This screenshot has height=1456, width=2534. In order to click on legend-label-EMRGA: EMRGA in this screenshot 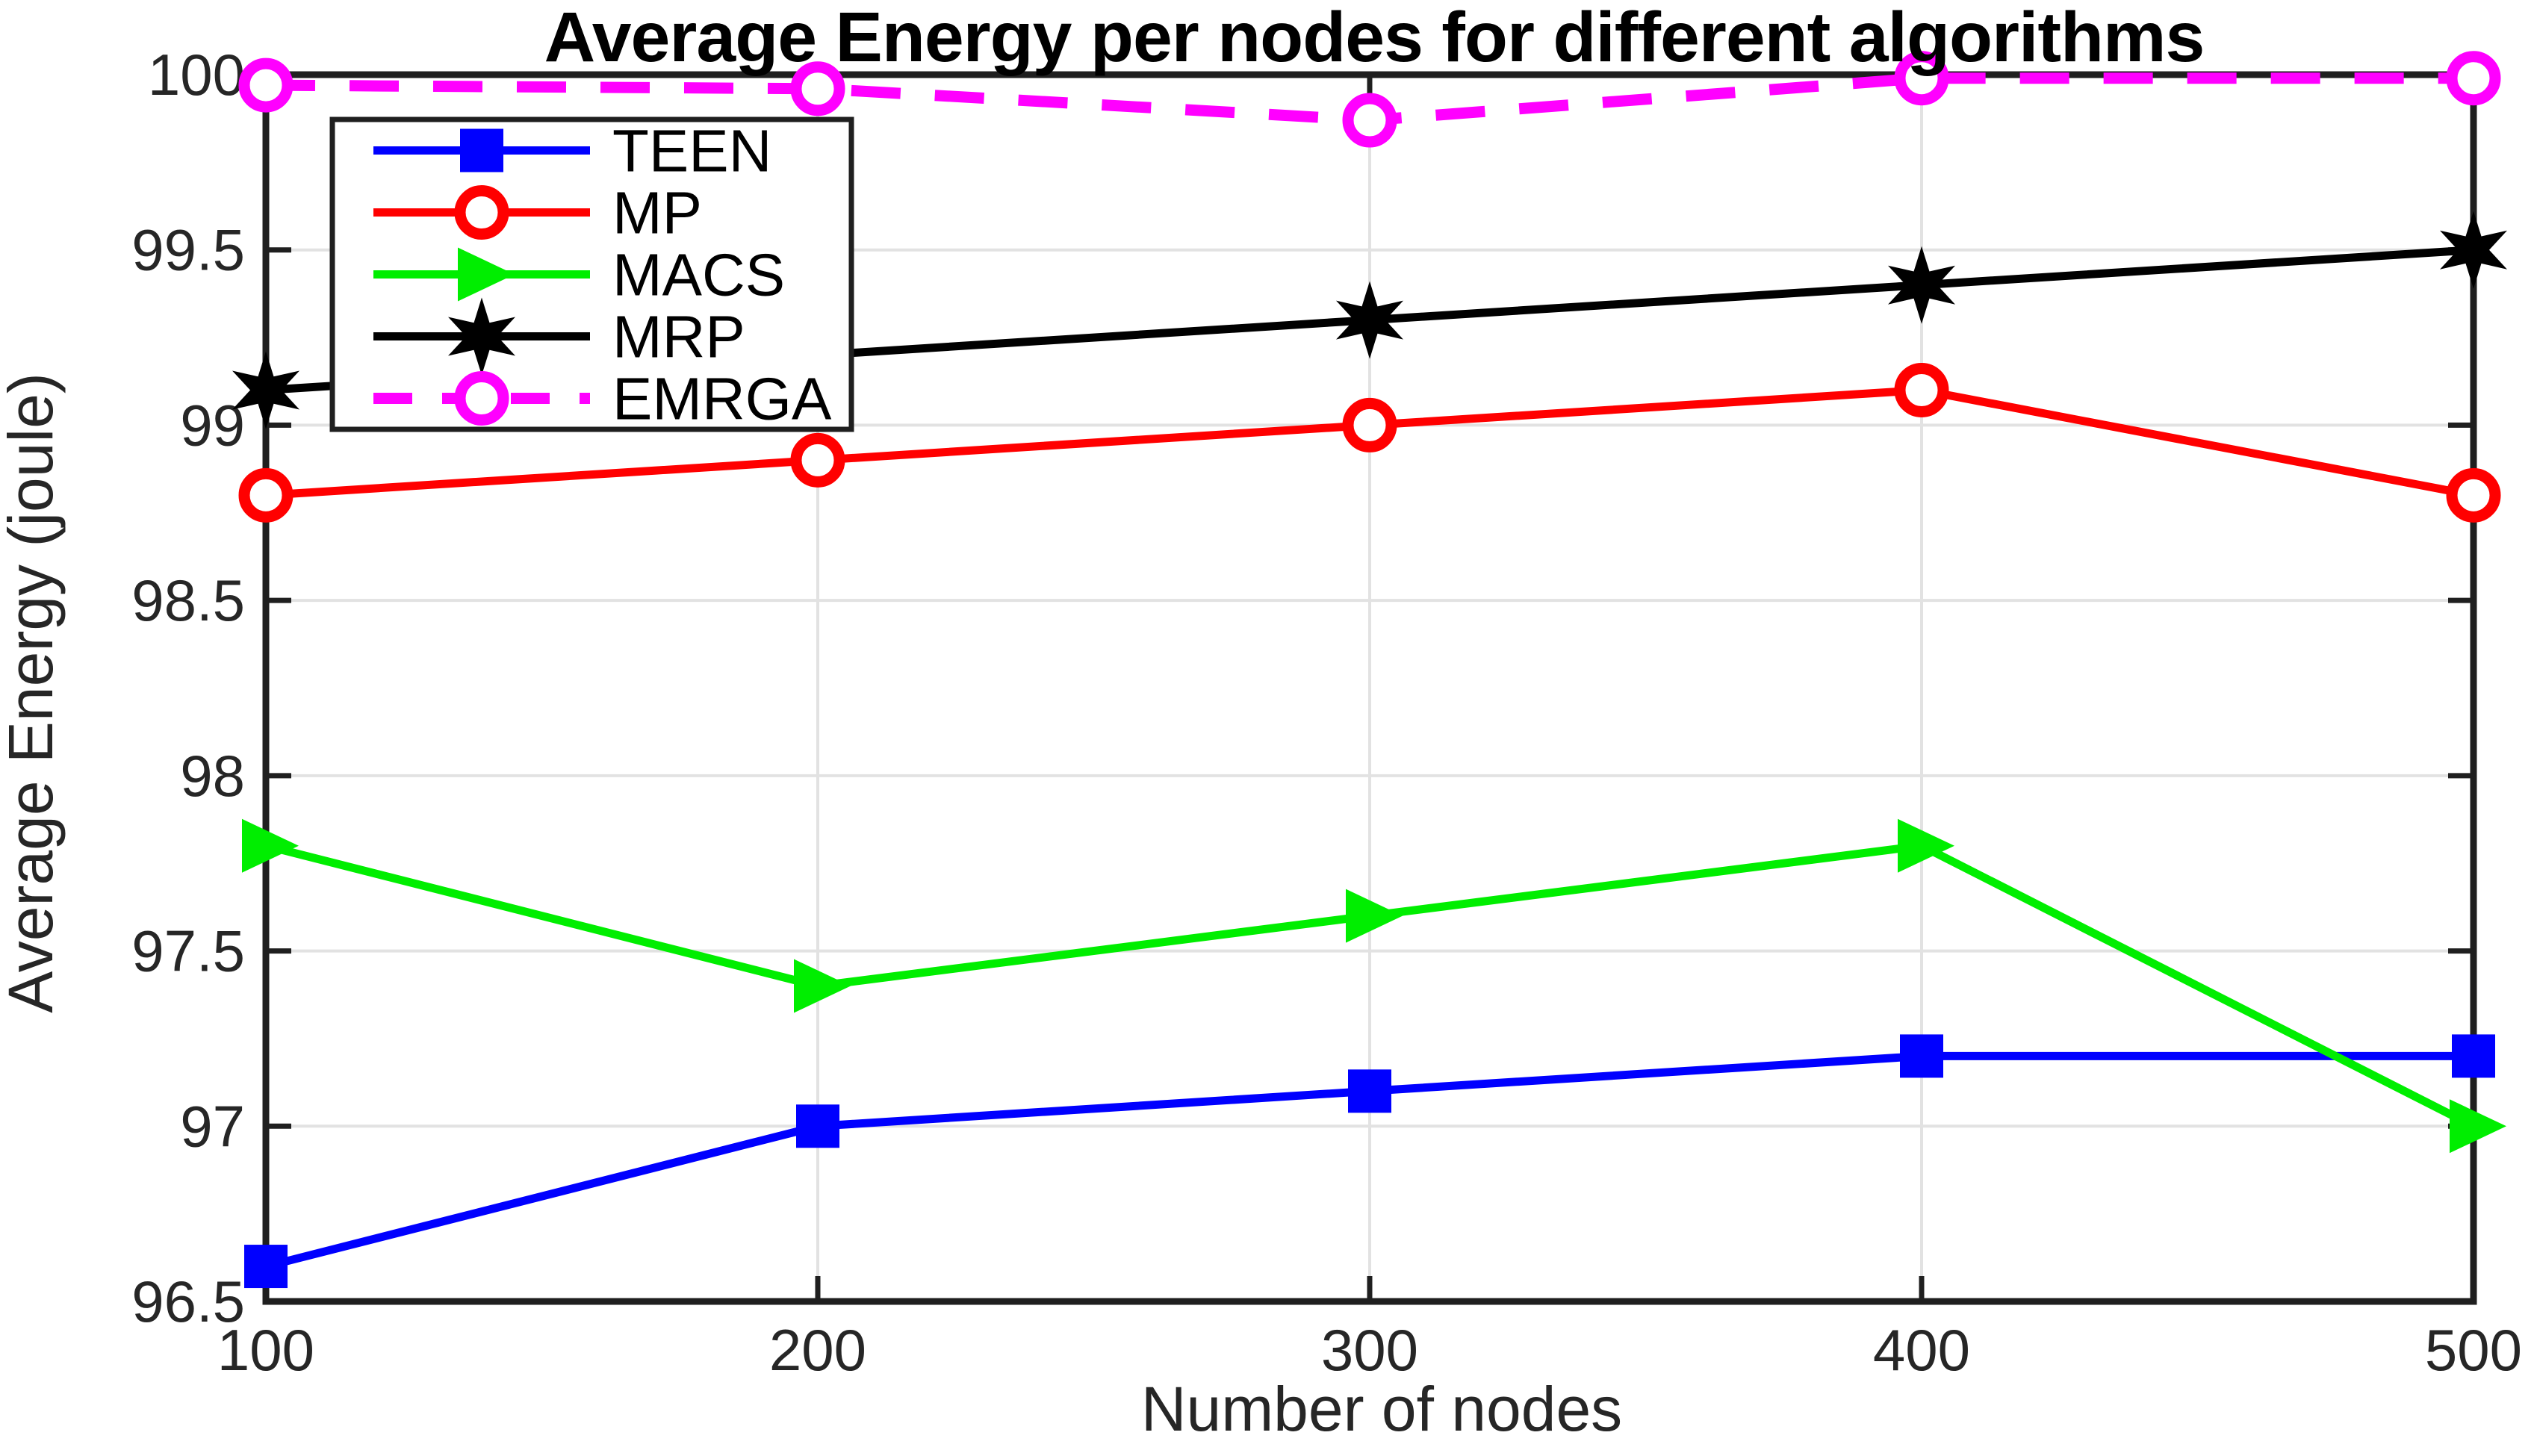, I will do `click(722, 399)`.